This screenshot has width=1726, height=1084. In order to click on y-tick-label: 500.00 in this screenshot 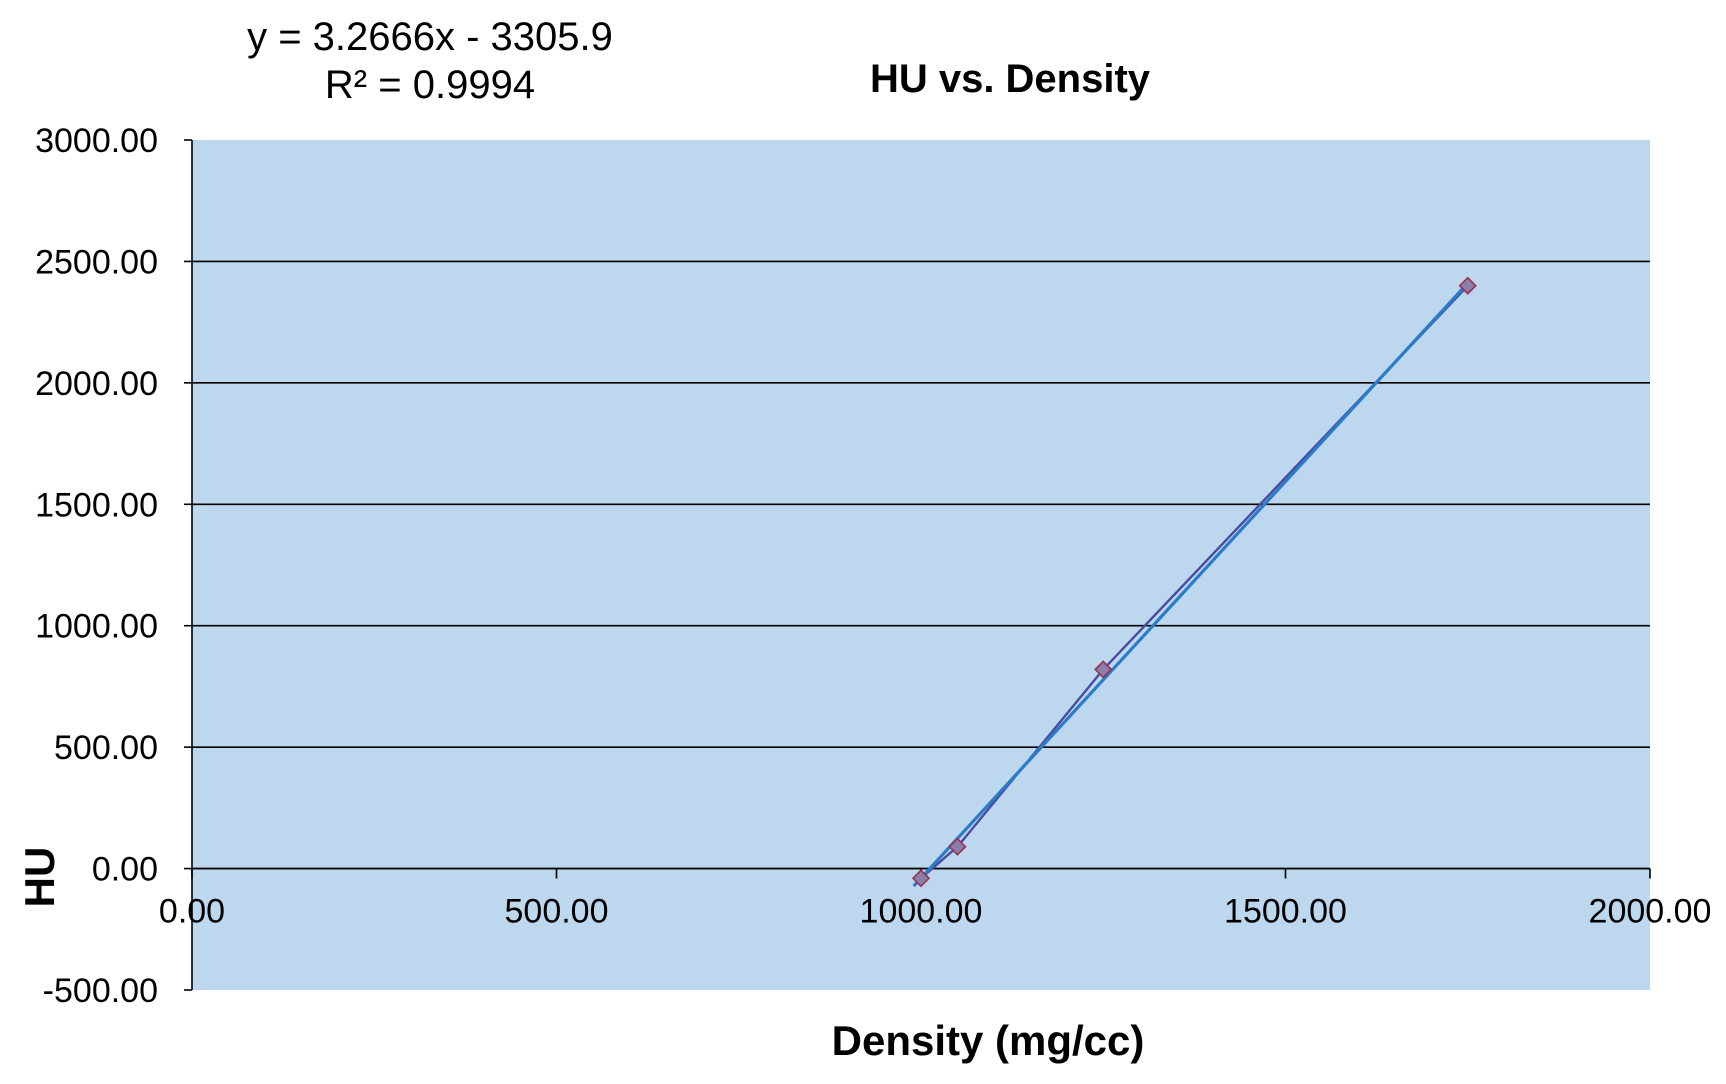, I will do `click(106, 748)`.